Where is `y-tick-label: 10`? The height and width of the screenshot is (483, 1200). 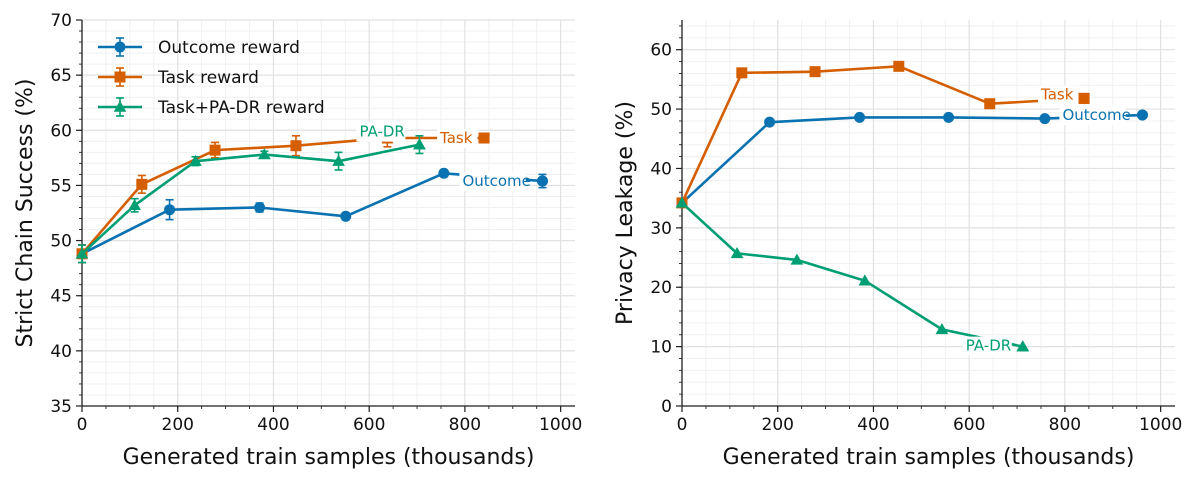
y-tick-label: 10 is located at coordinates (661, 348).